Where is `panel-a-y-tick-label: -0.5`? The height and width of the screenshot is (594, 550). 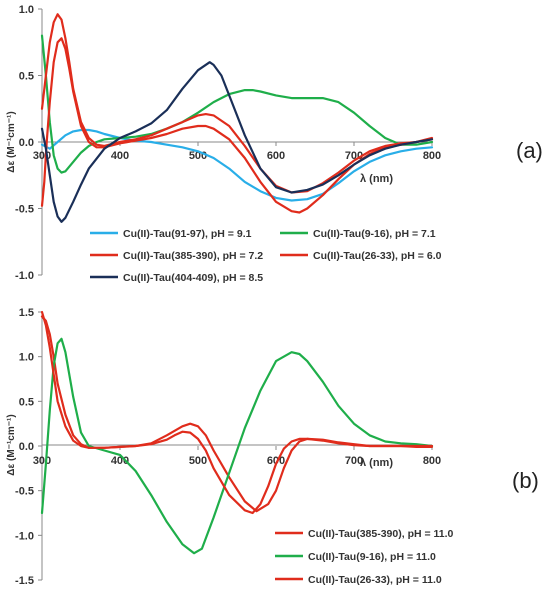 panel-a-y-tick-label: -0.5 is located at coordinates (24, 210).